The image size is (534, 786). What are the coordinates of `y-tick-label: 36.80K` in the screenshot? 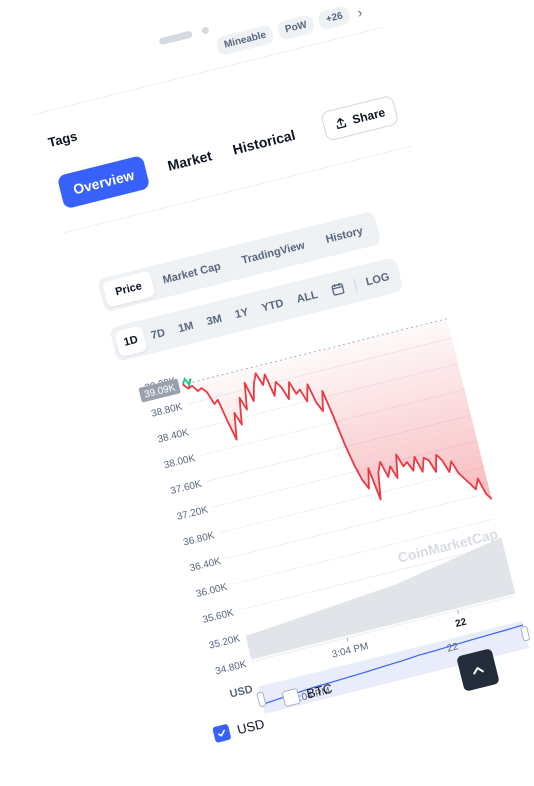 It's located at (199, 539).